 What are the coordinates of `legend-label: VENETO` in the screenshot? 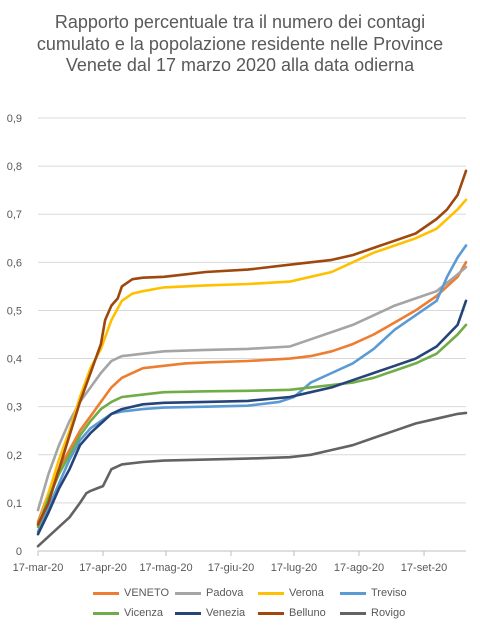 It's located at (147, 593).